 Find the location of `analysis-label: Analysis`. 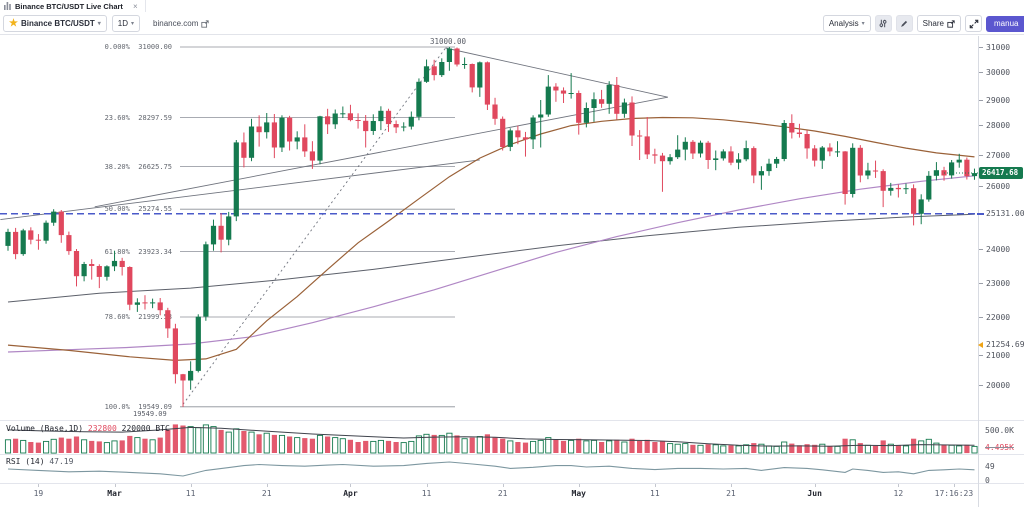

analysis-label: Analysis is located at coordinates (843, 23).